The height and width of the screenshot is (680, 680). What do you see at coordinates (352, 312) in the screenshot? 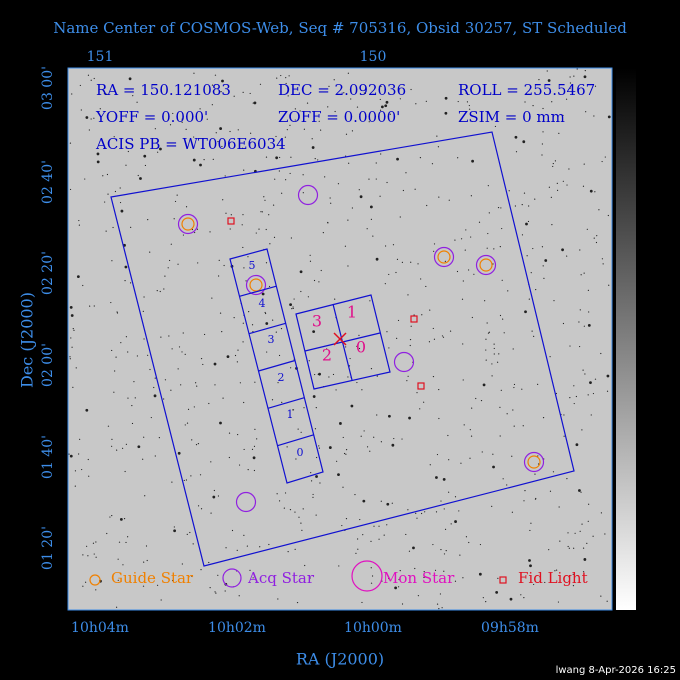
I see `chip-label: 1` at bounding box center [352, 312].